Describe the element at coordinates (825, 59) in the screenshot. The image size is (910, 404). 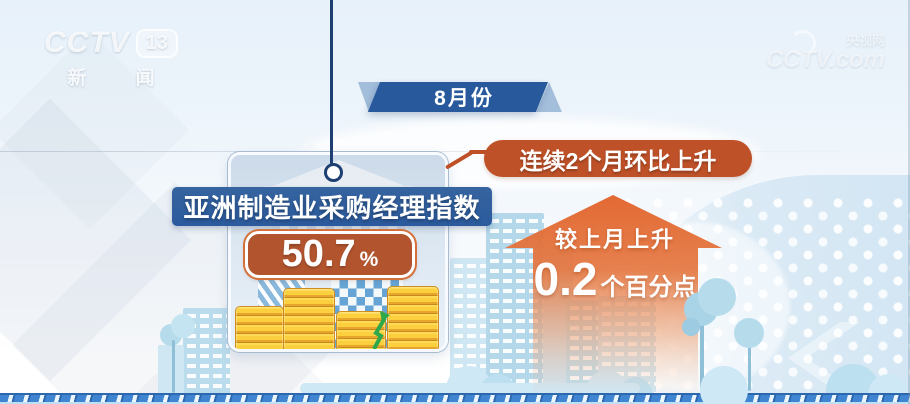
I see `site-watermark-en: CCTV.com` at that location.